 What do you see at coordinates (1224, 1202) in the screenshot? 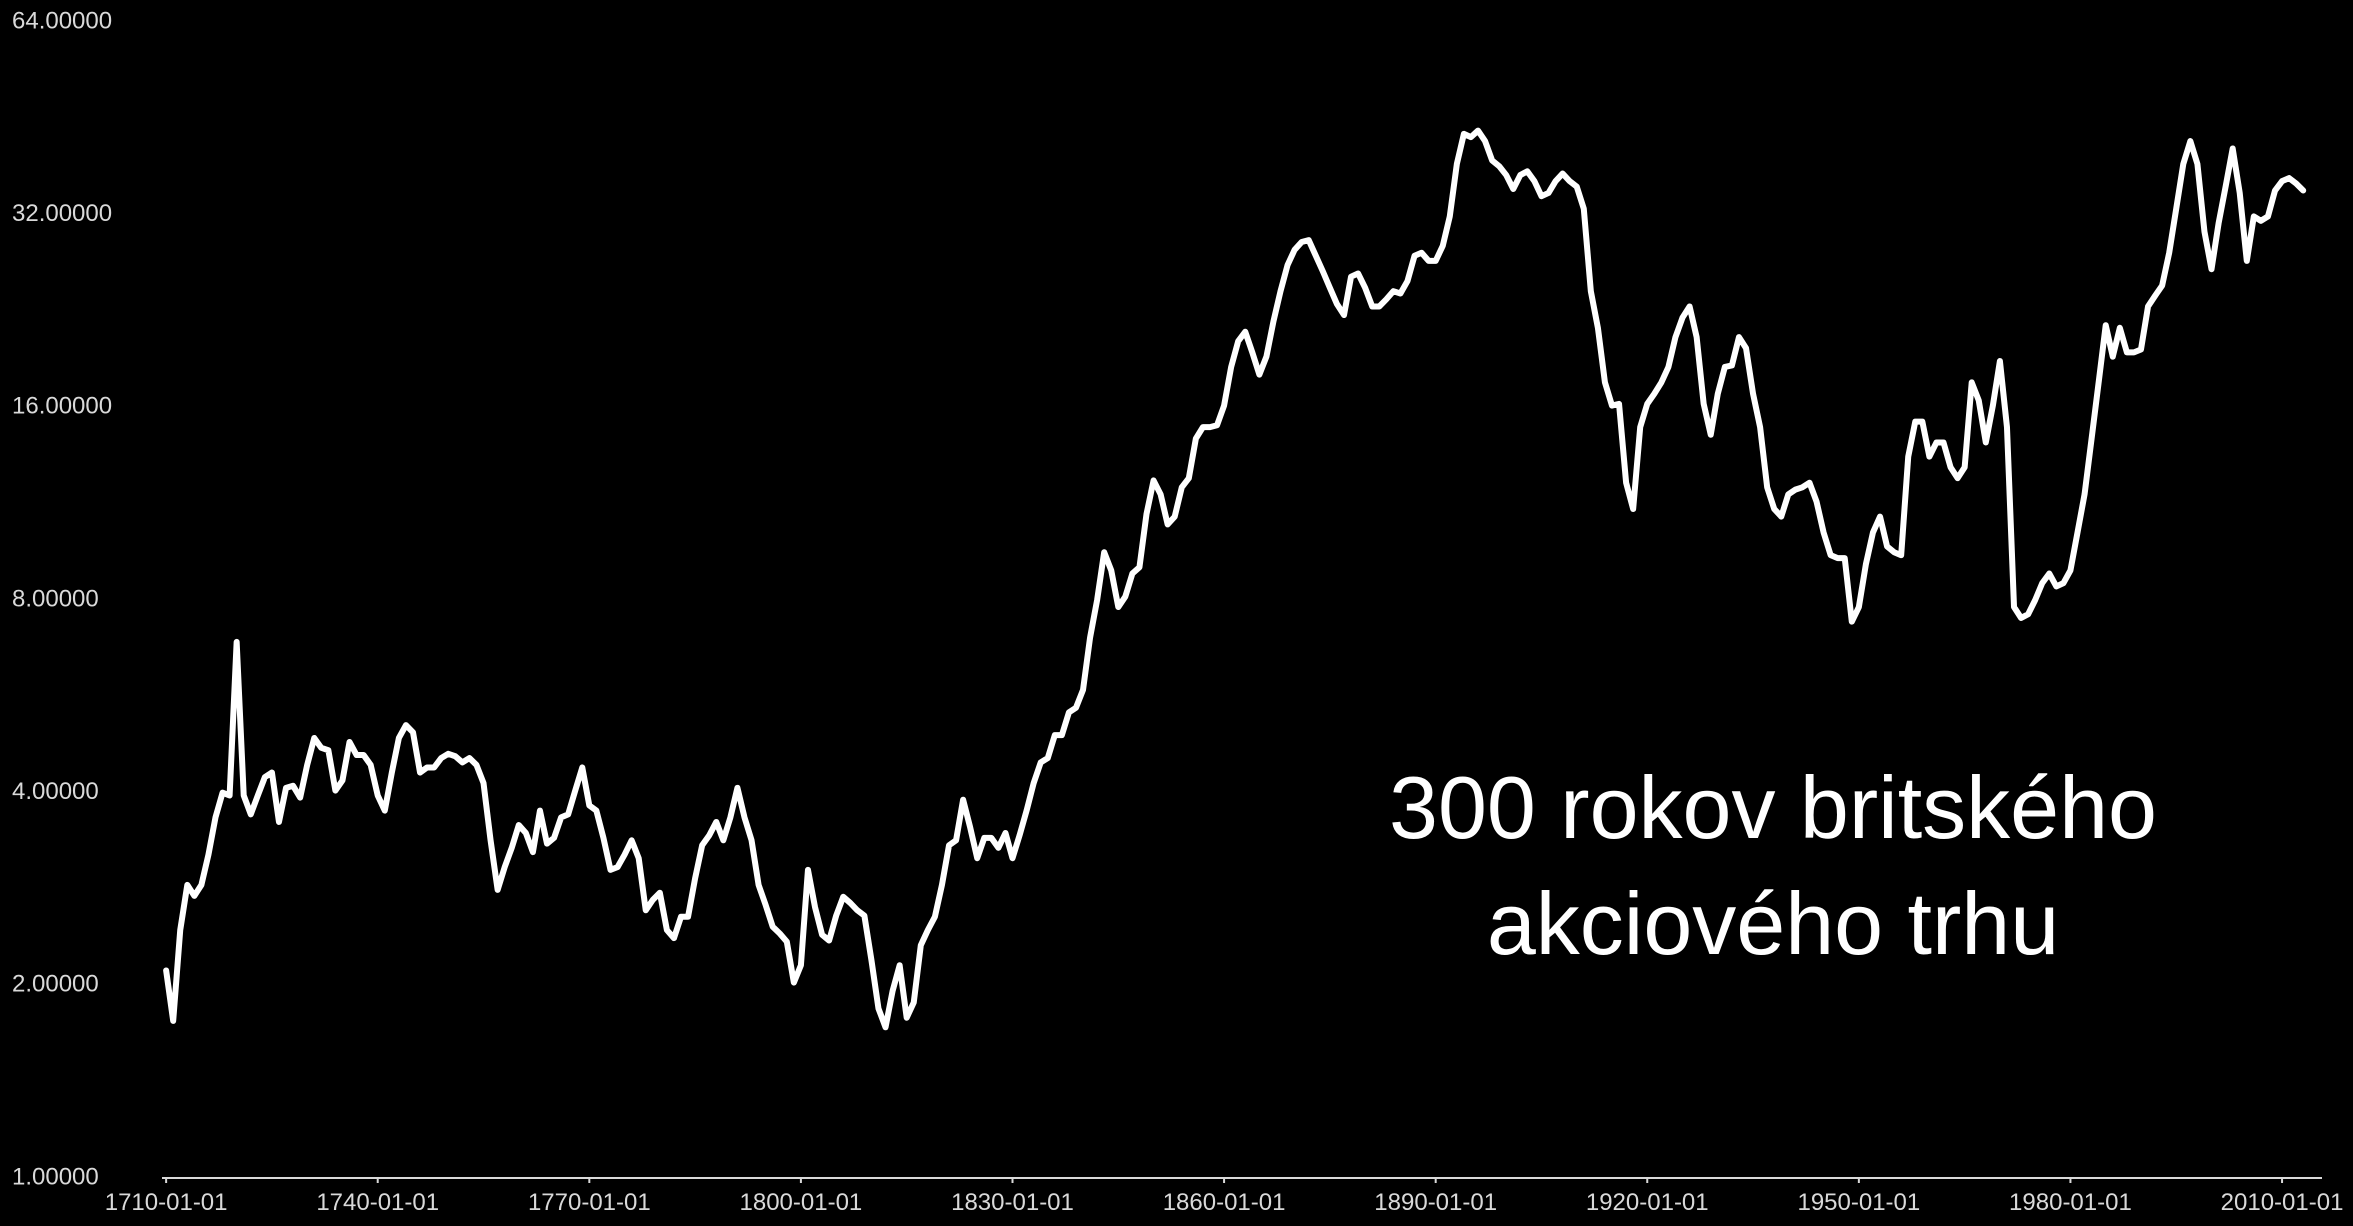
I see `x-tick-label: 1860-01-01` at bounding box center [1224, 1202].